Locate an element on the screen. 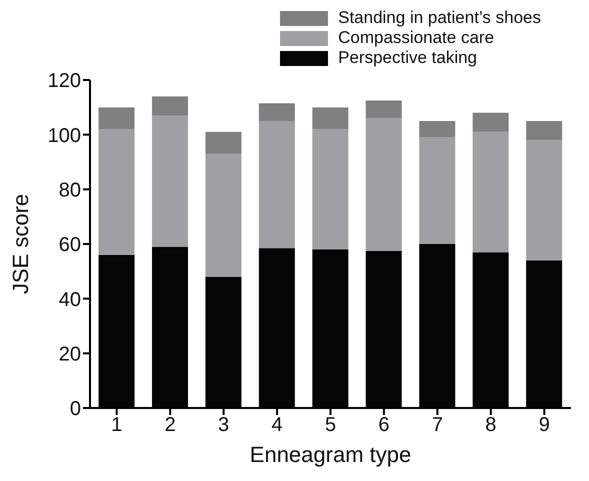 This screenshot has width=589, height=481. y-tick-label: 120 is located at coordinates (64, 81).